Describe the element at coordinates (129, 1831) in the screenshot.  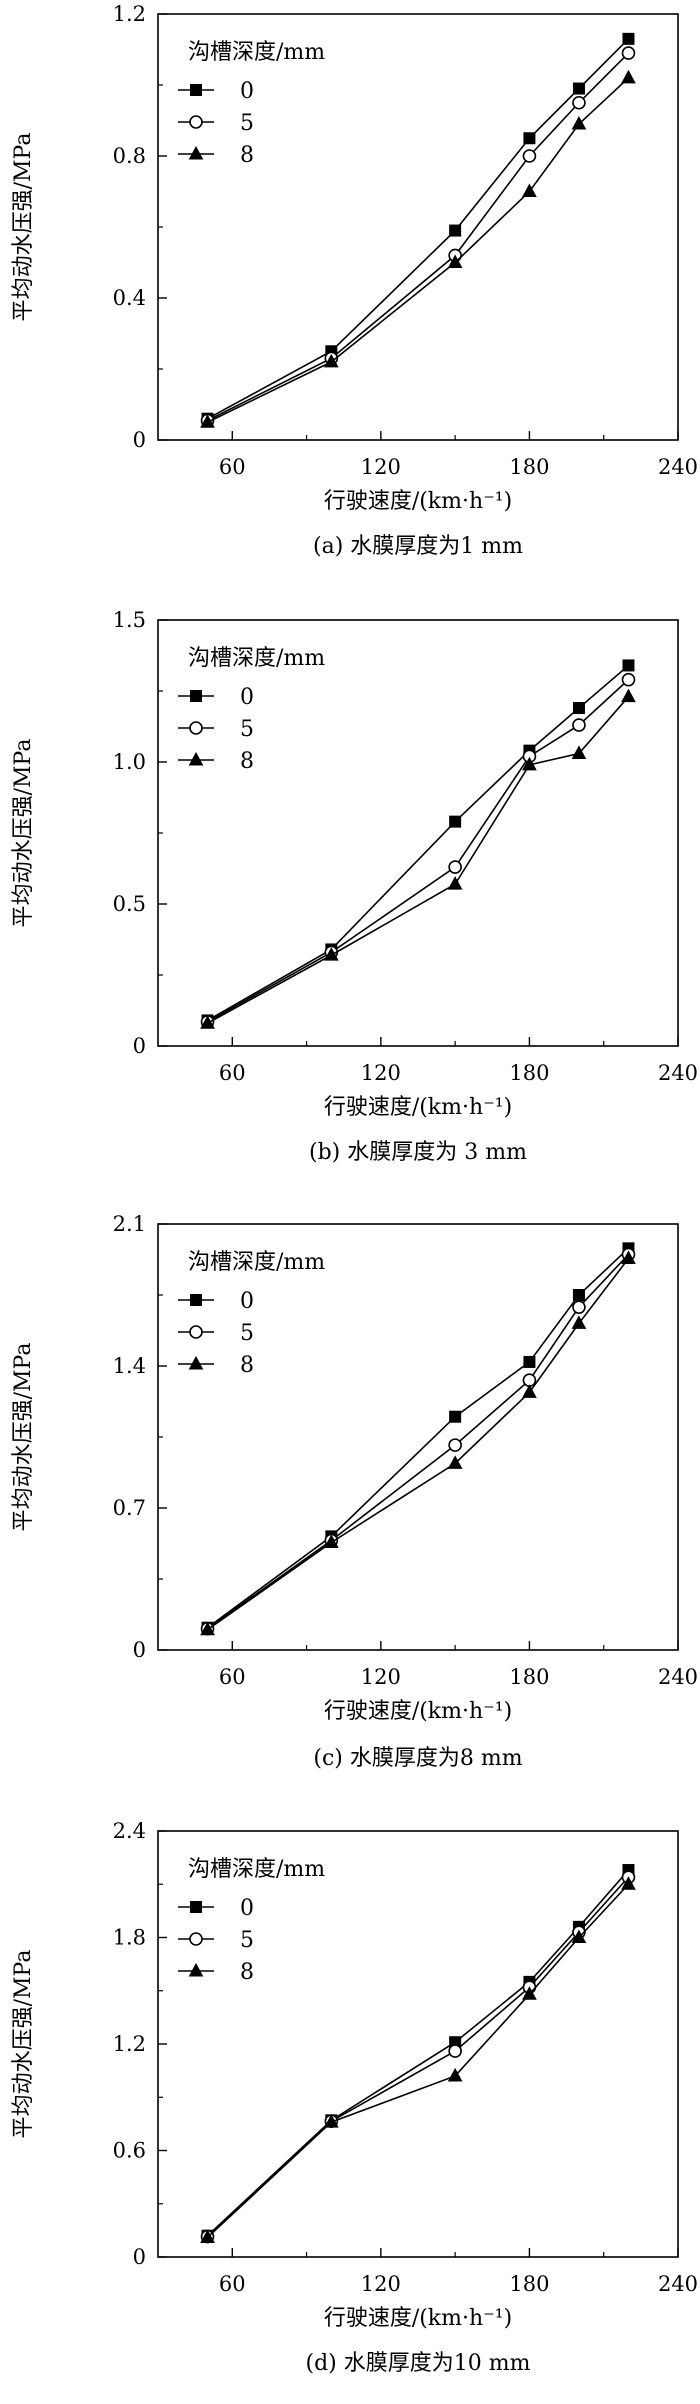
I see `y-tick-label: 2.4` at that location.